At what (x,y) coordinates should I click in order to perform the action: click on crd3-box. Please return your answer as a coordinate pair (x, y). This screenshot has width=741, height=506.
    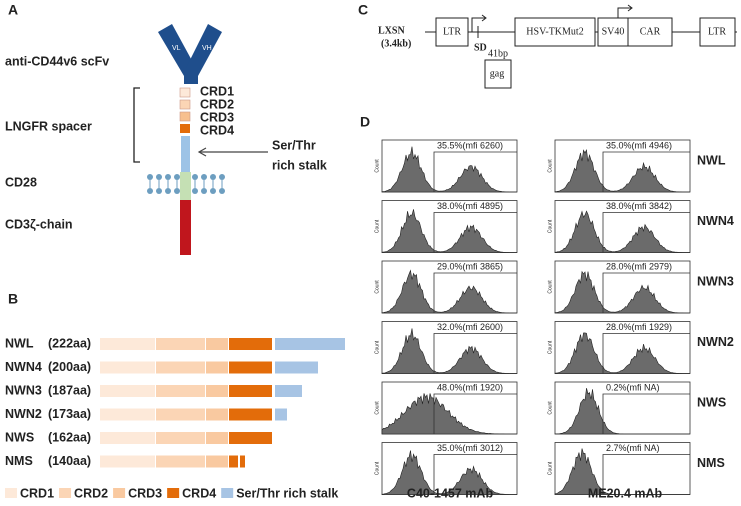
    Looking at the image, I should click on (185, 116).